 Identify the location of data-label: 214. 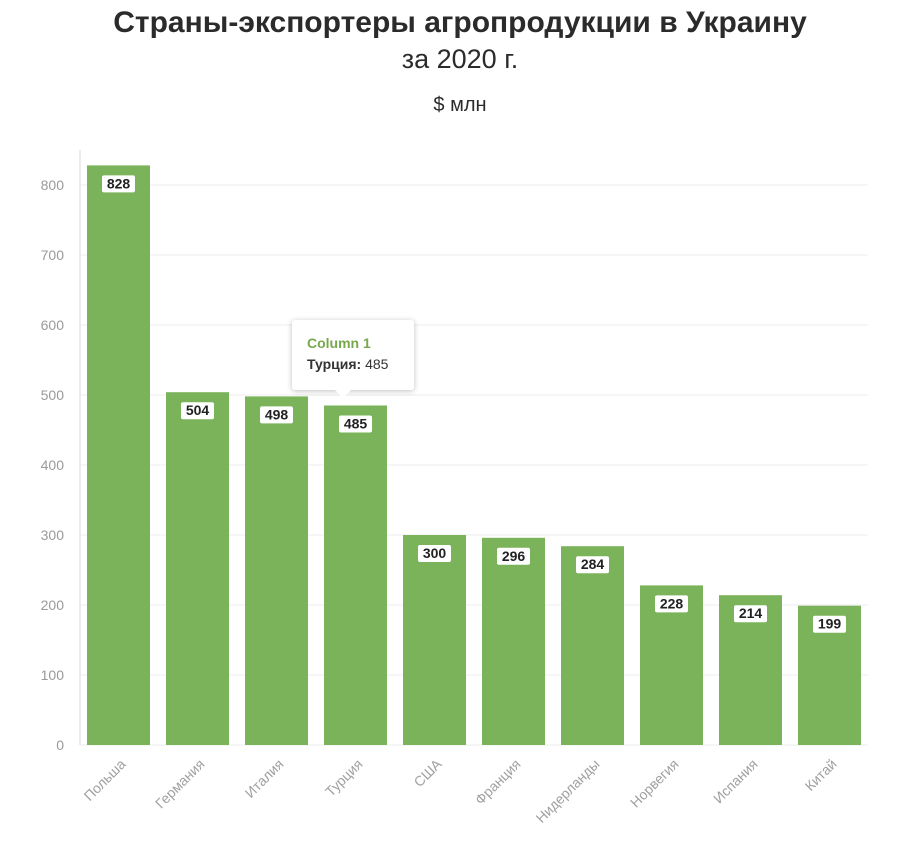
(751, 613).